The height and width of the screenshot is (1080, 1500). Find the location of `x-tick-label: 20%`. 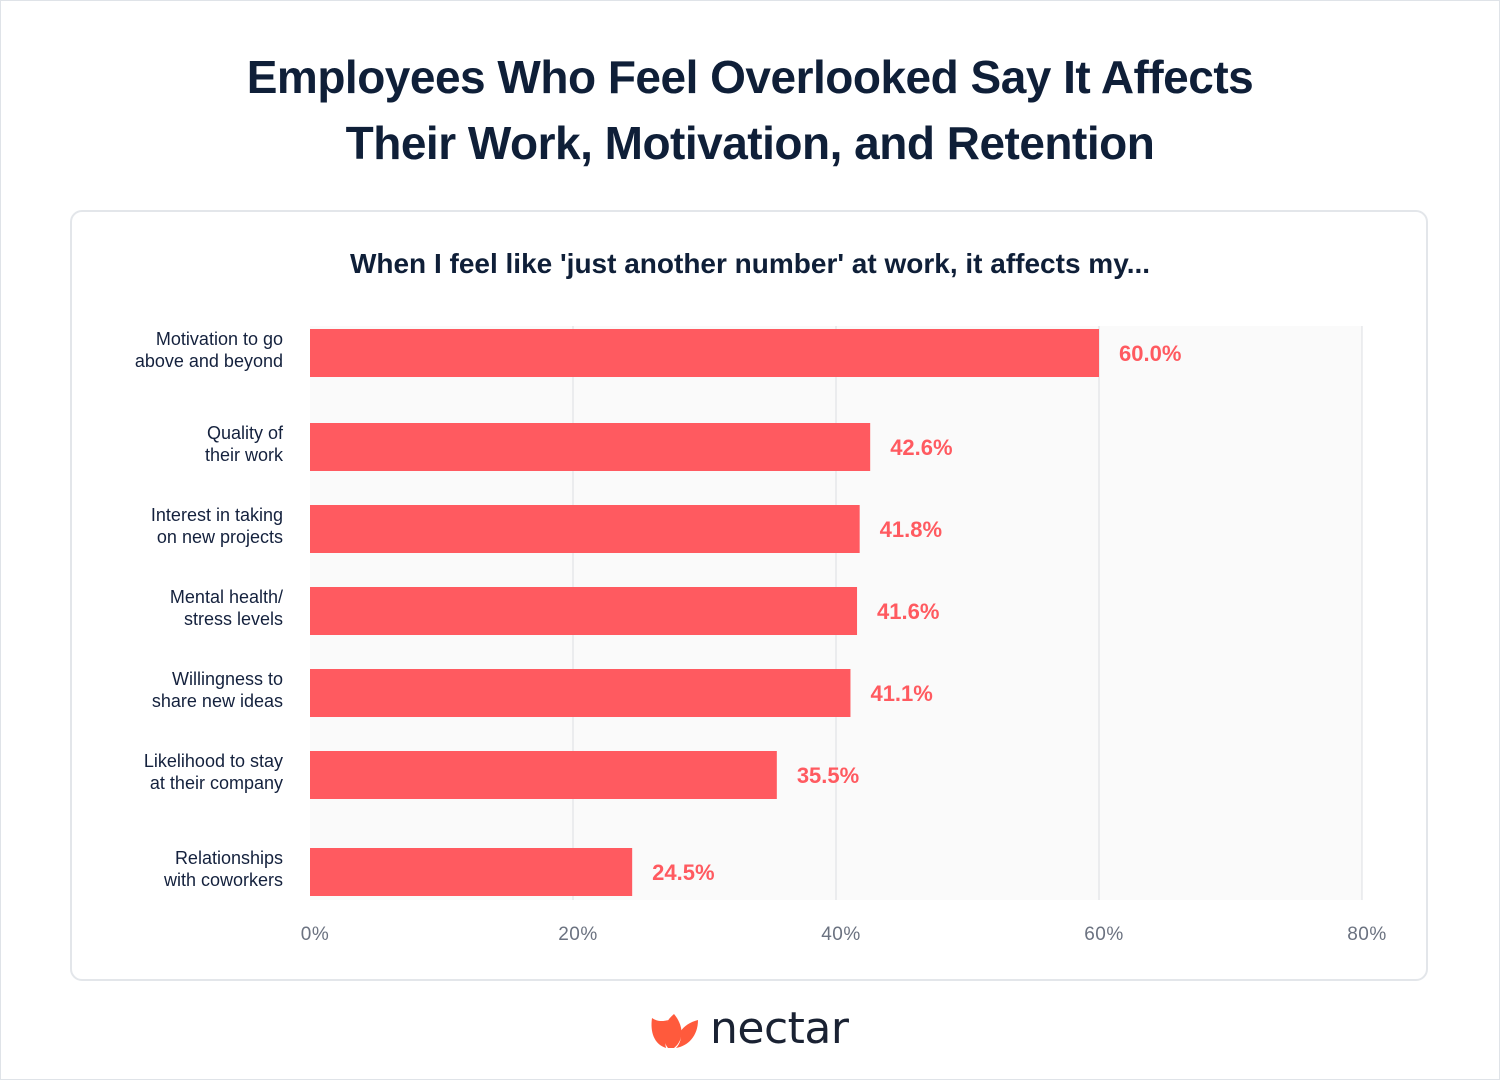

x-tick-label: 20% is located at coordinates (578, 934).